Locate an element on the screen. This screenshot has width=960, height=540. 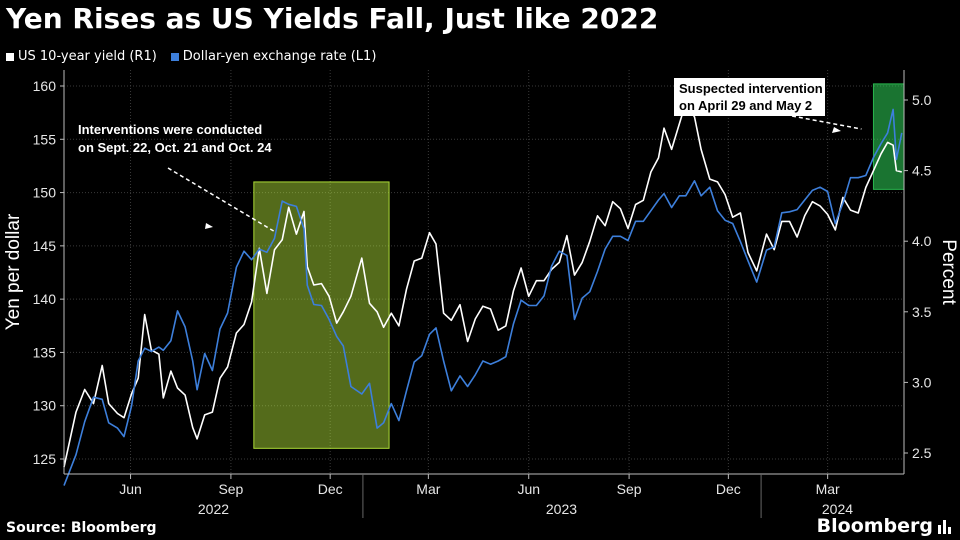
annotation-2022-arrowhead is located at coordinates (209, 226).